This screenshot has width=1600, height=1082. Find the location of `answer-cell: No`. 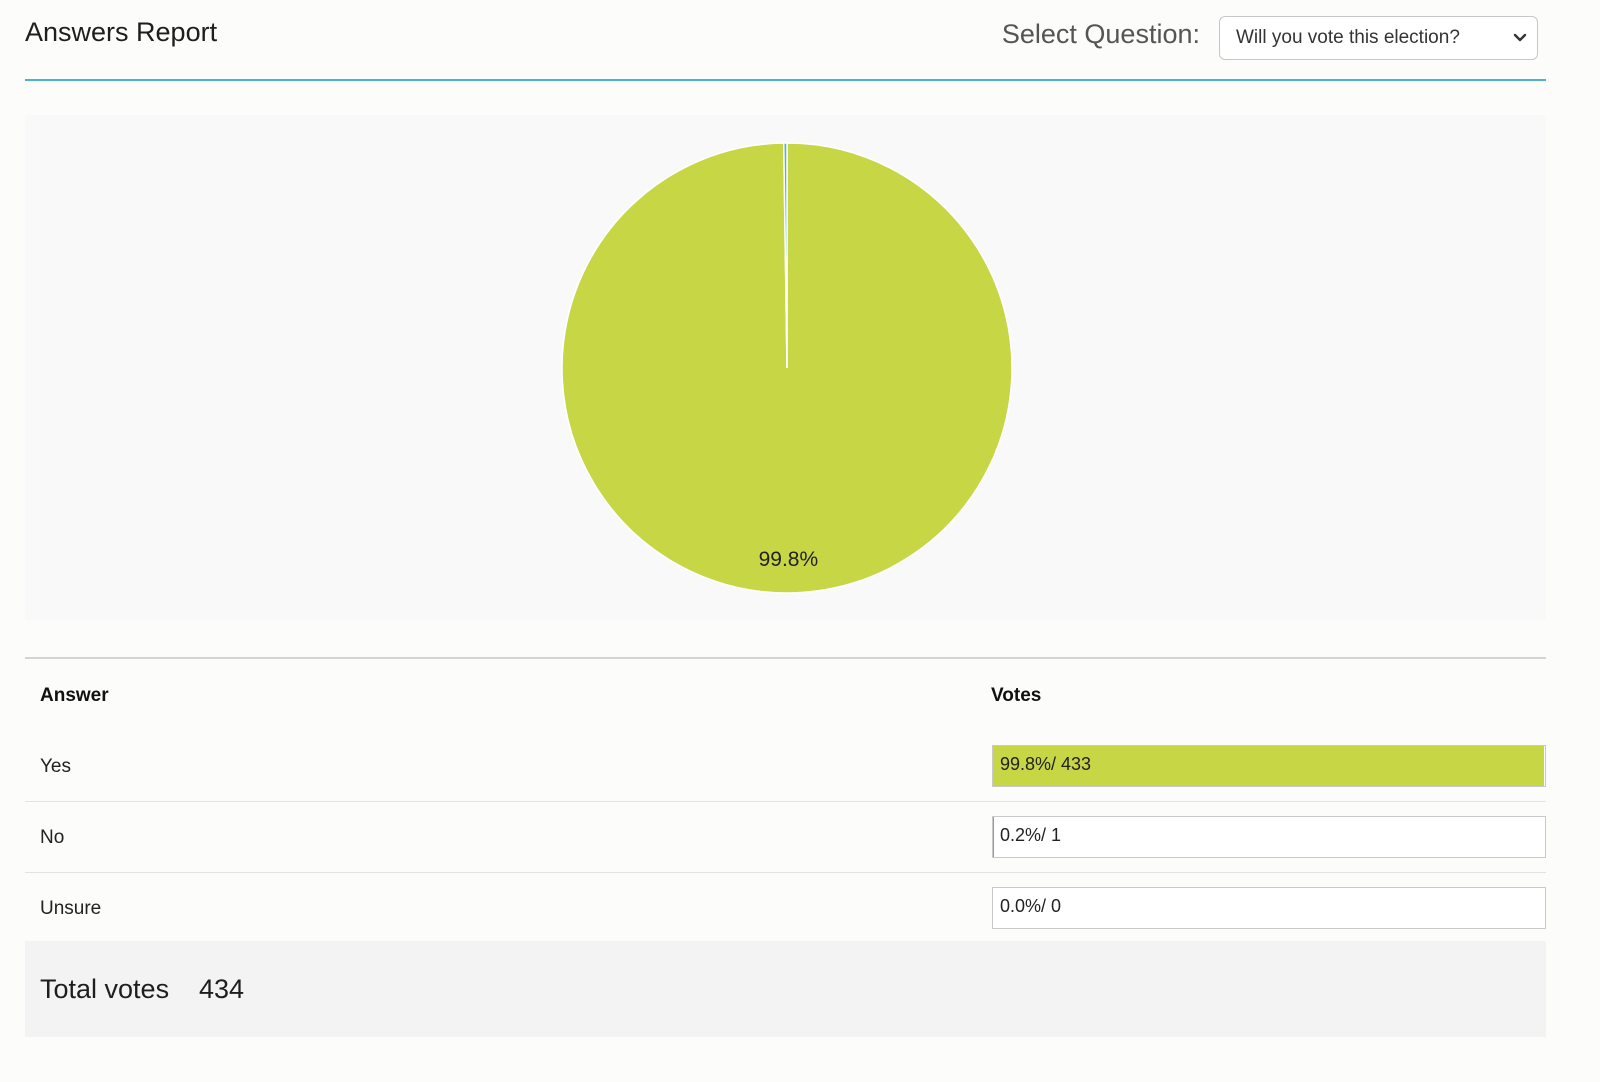

answer-cell: No is located at coordinates (52, 837).